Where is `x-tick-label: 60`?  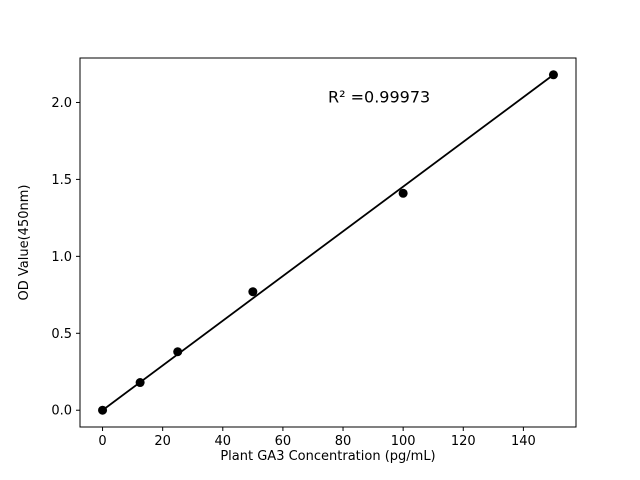 x-tick-label: 60 is located at coordinates (283, 441).